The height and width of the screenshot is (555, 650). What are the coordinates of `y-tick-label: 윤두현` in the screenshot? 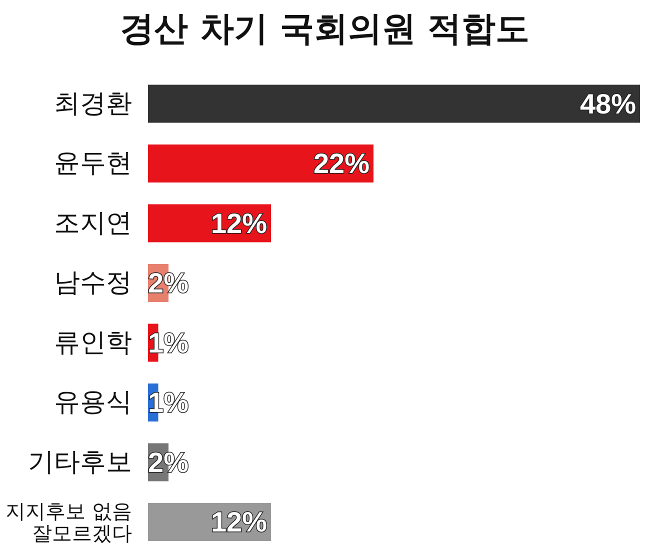 It's located at (93, 163).